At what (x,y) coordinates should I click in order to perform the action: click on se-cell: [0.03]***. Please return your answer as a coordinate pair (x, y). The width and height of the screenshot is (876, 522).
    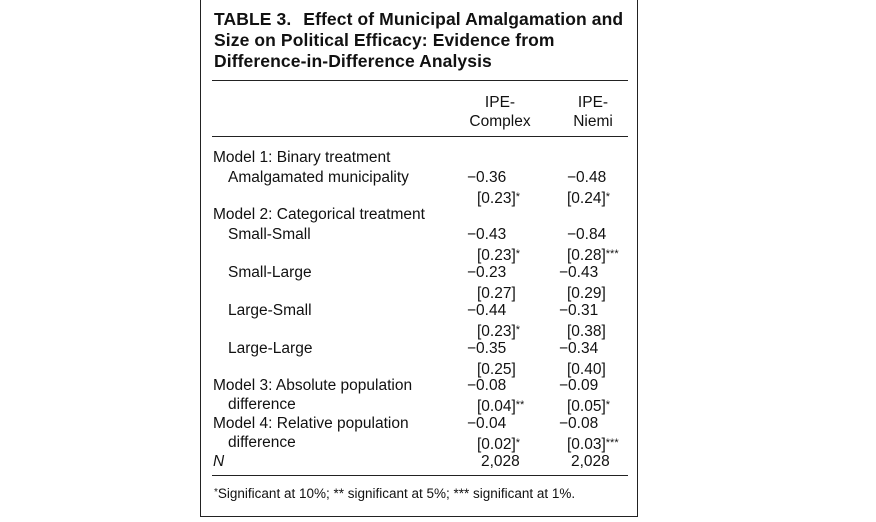
    Looking at the image, I should click on (593, 444).